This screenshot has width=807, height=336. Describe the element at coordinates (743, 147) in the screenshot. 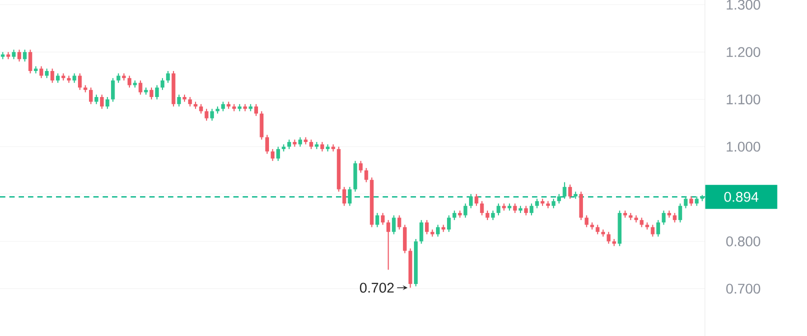

I see `y-tick-label: 1.000` at that location.